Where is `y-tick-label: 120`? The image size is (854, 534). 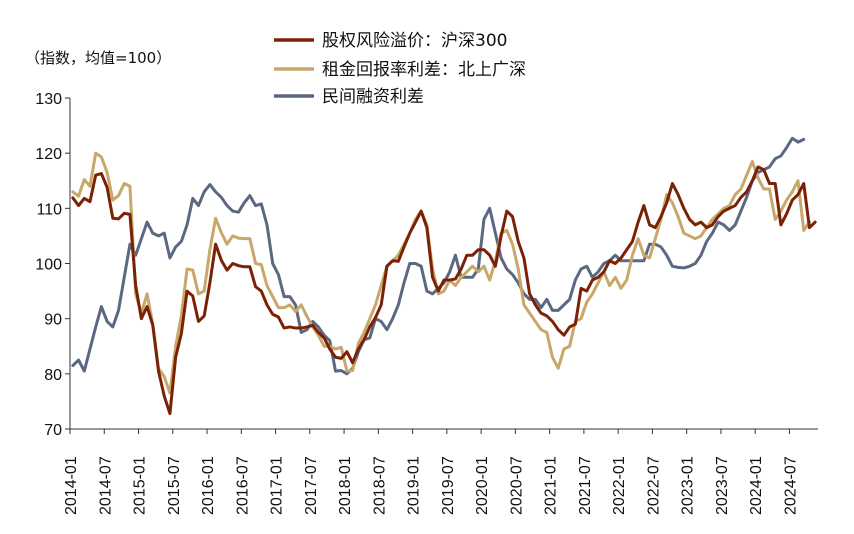 y-tick-label: 120 is located at coordinates (48, 154).